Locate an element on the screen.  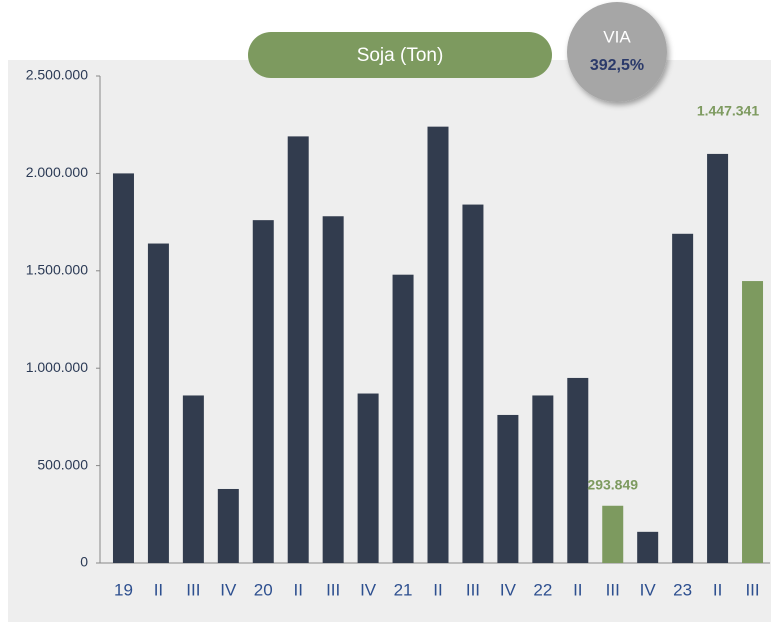
value-label: 293.849 is located at coordinates (612, 484).